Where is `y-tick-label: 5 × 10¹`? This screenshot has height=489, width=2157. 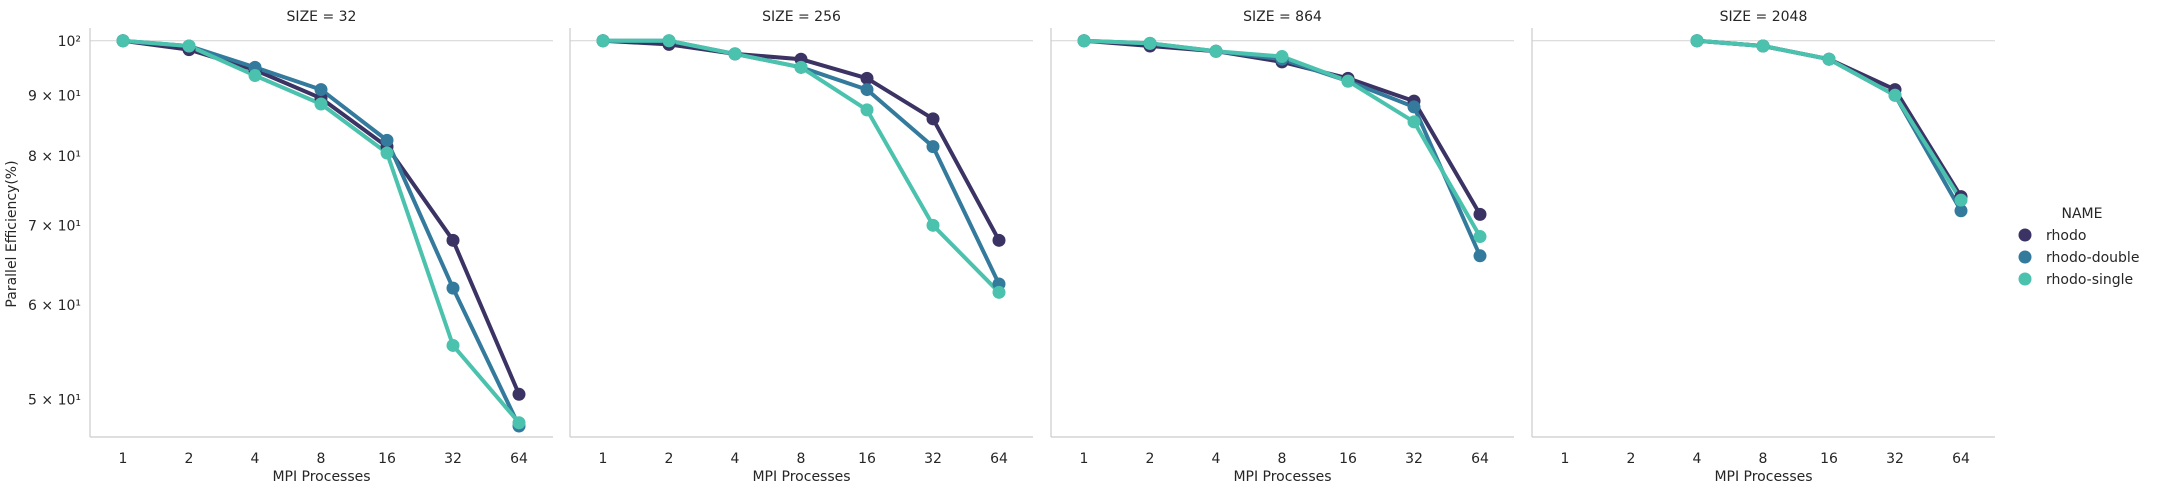 y-tick-label: 5 × 10¹ is located at coordinates (54, 400).